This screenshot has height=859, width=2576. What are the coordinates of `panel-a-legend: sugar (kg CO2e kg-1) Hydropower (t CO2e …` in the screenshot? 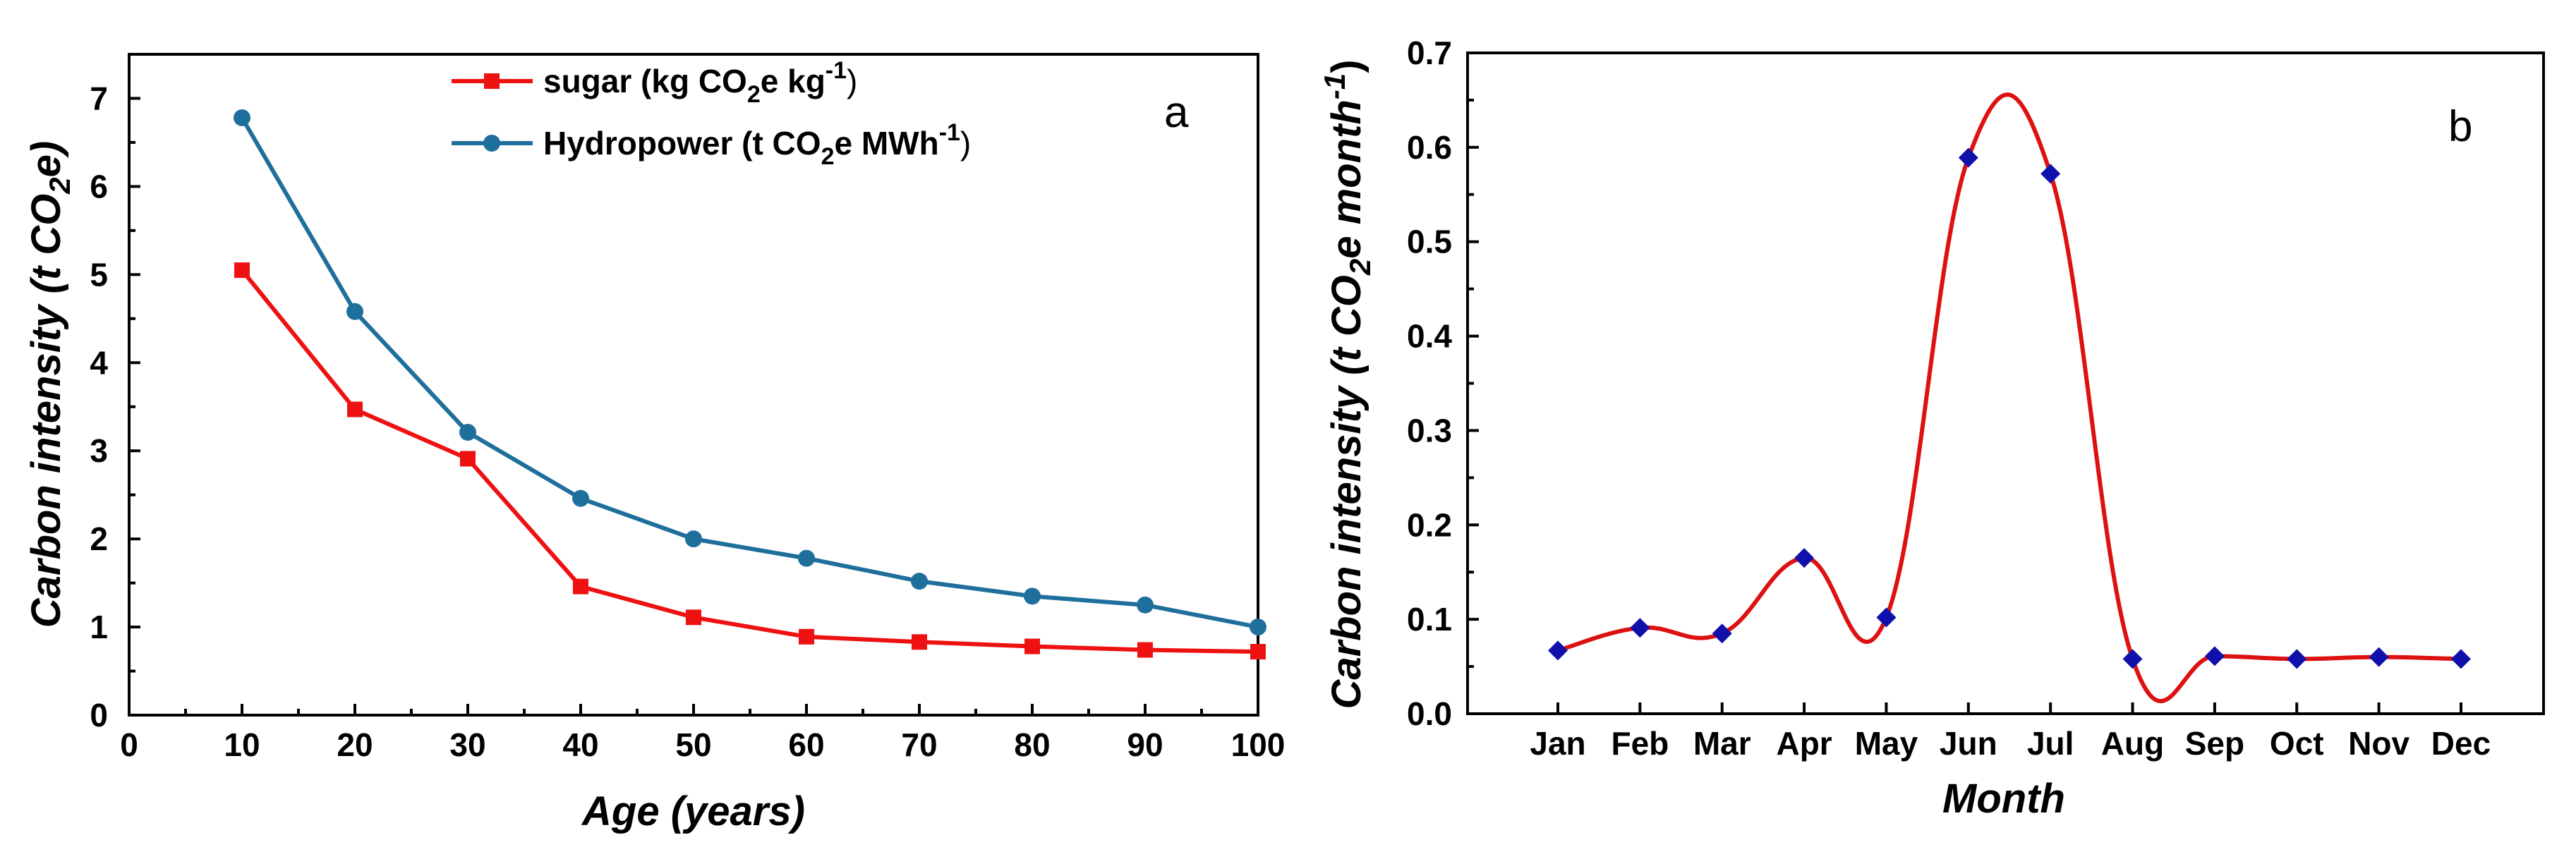 It's located at (711, 114).